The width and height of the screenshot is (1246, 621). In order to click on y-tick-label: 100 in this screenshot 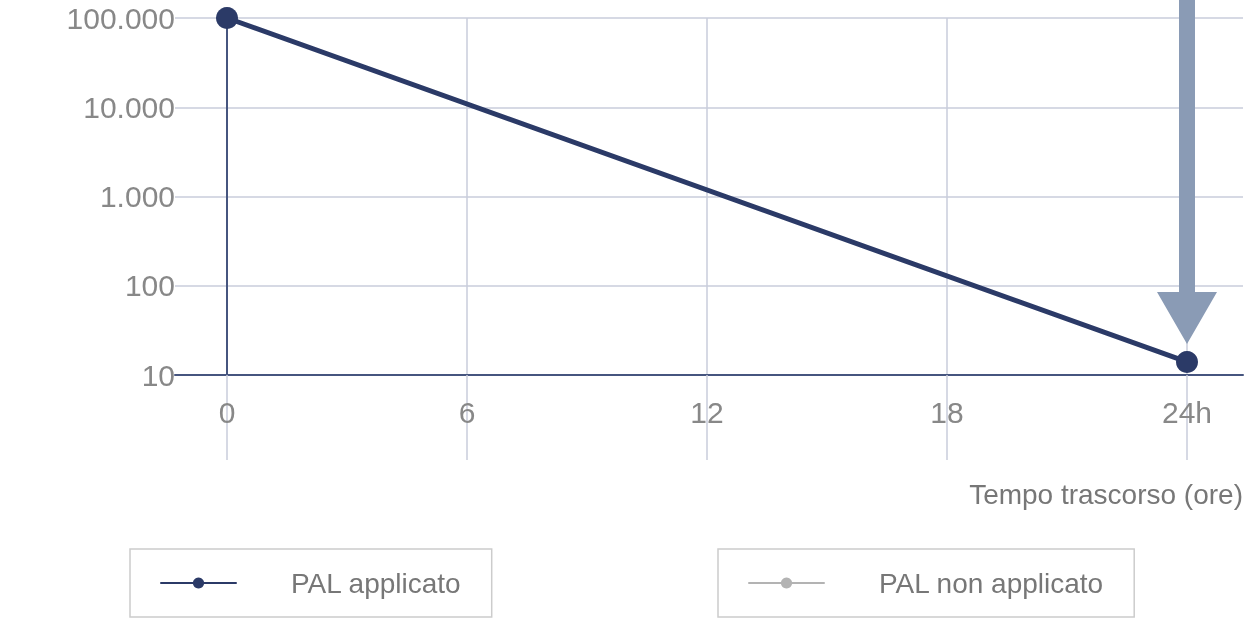, I will do `click(149, 286)`.